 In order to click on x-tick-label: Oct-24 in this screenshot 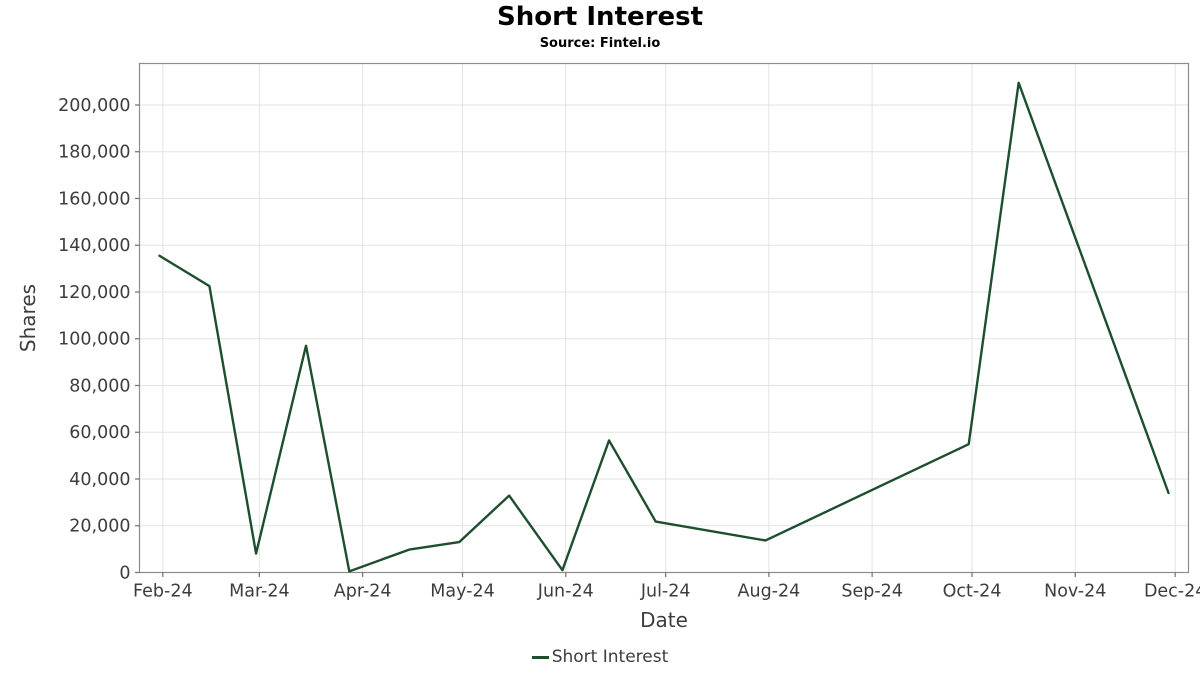, I will do `click(972, 592)`.